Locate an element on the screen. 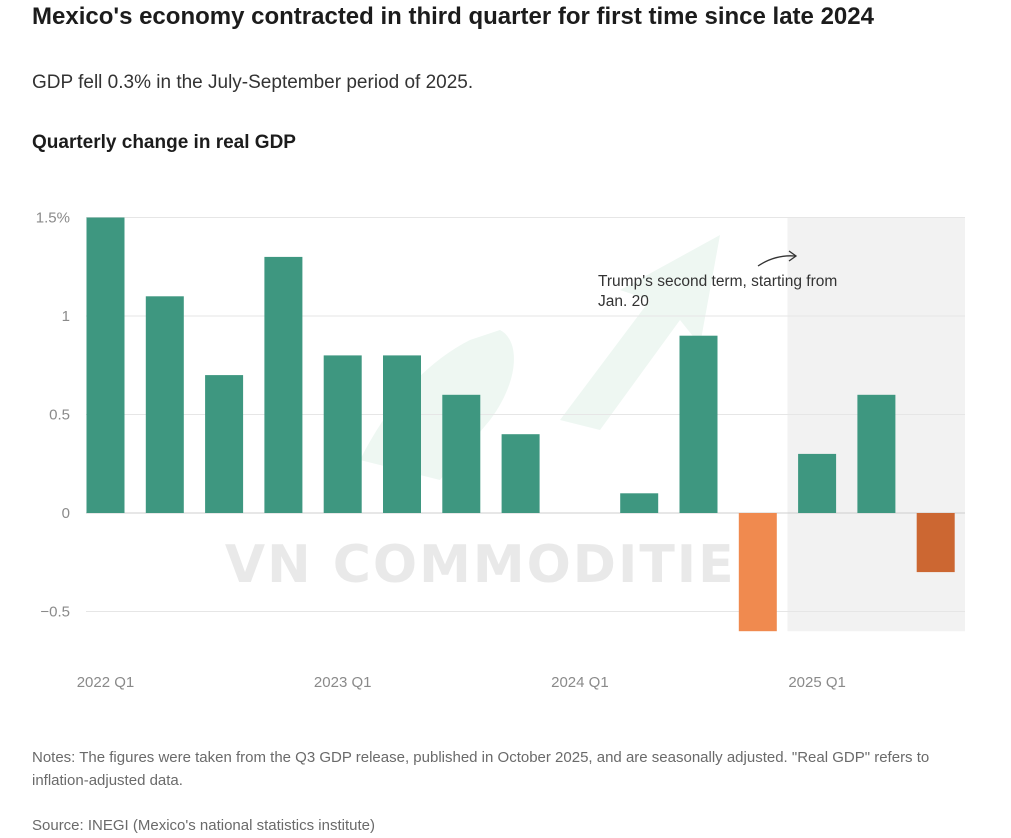 The width and height of the screenshot is (1011, 838). chart-title: Quarterly change in real GDP is located at coordinates (164, 142).